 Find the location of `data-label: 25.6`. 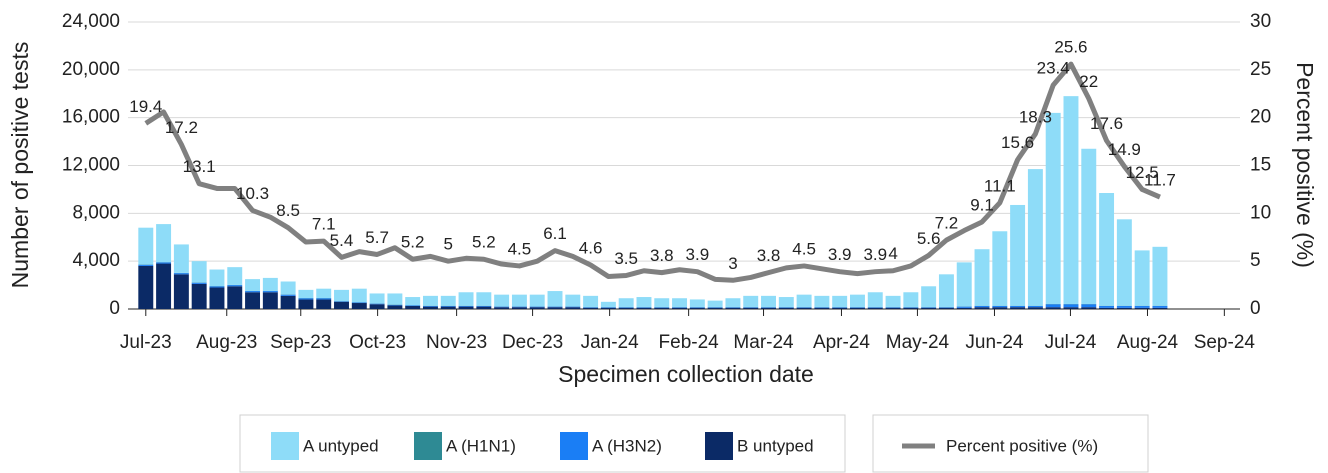

data-label: 25.6 is located at coordinates (1070, 47).